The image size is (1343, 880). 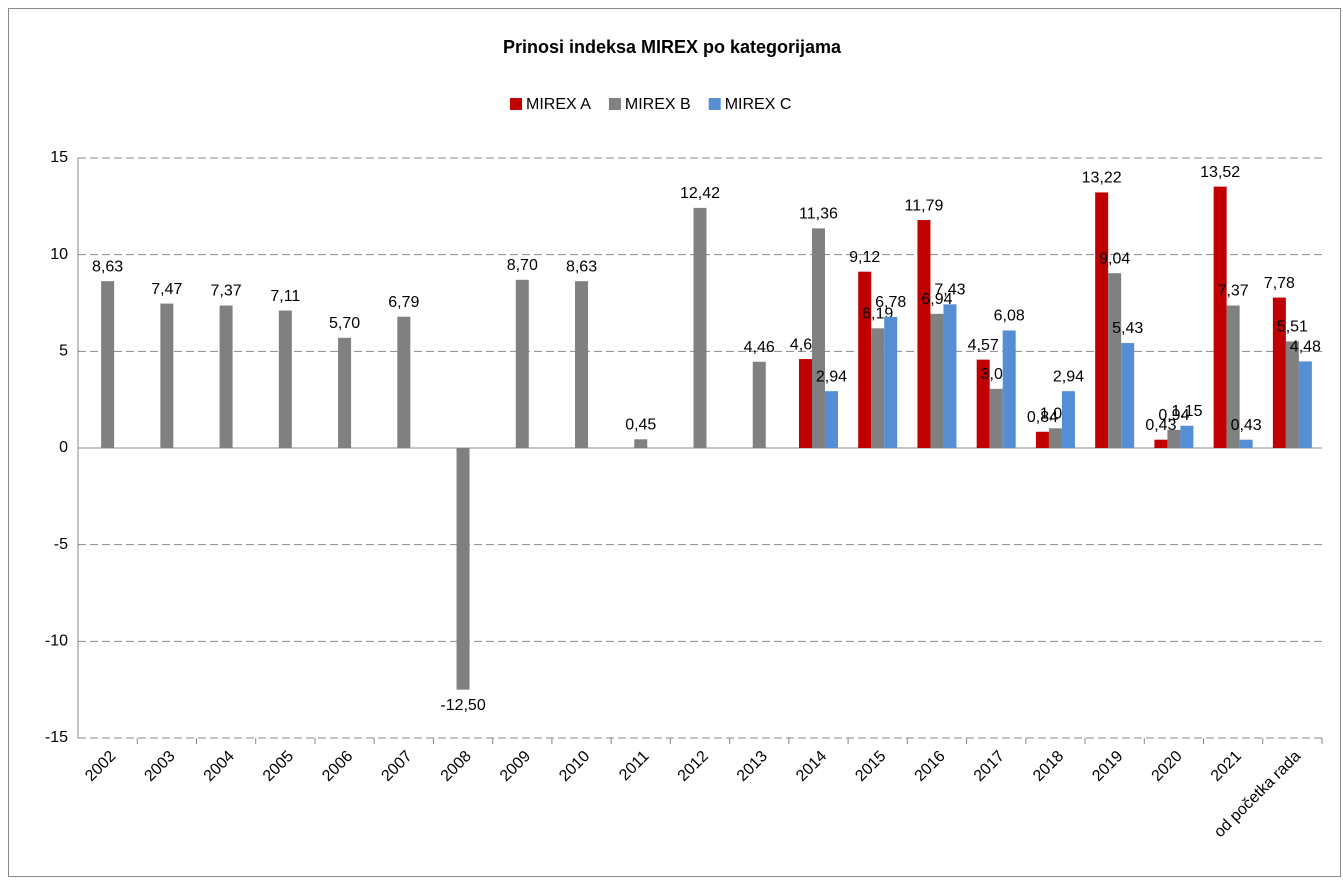 What do you see at coordinates (403, 302) in the screenshot?
I see `data-label: 6,79` at bounding box center [403, 302].